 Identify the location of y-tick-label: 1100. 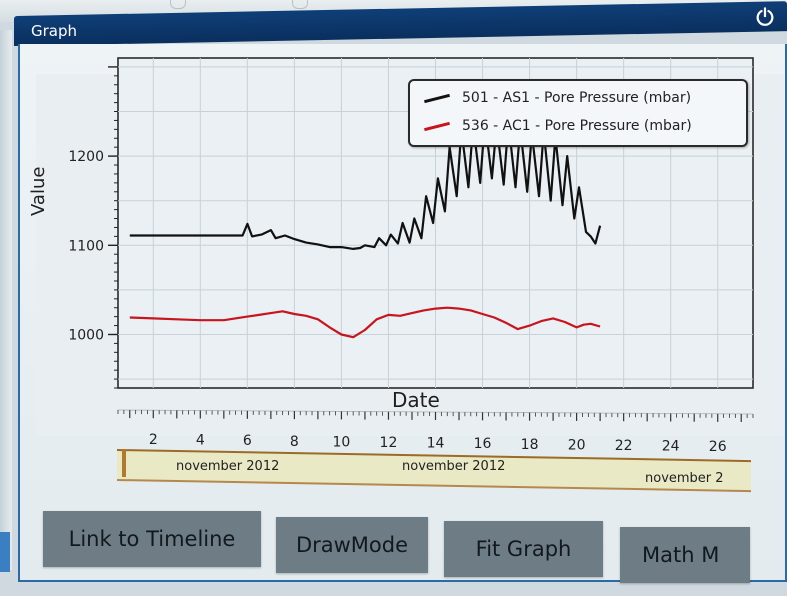
(86, 246).